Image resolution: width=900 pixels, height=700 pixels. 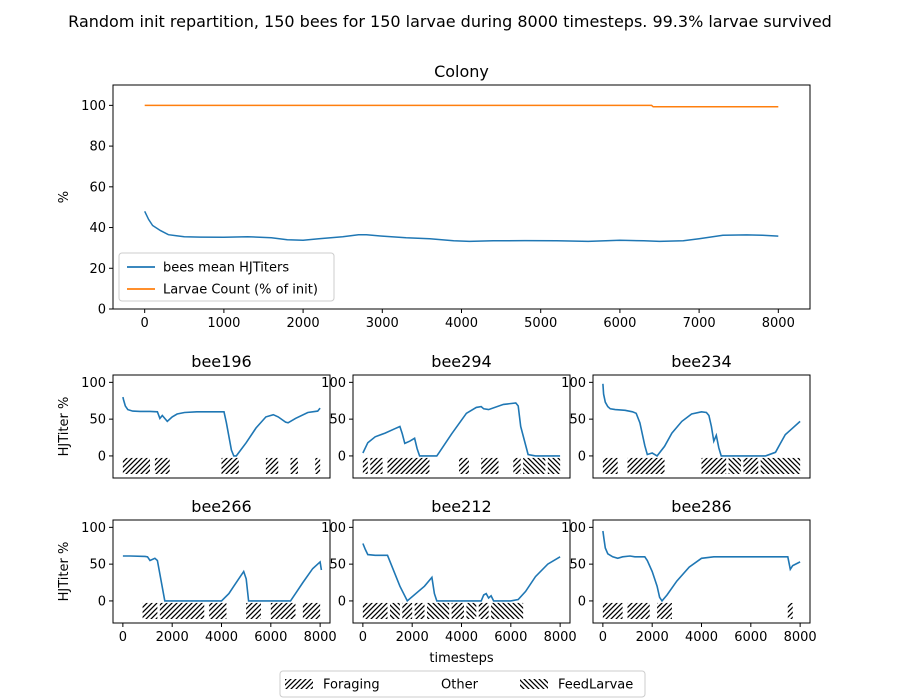 What do you see at coordinates (64, 197) in the screenshot?
I see `y-axis-label: %` at bounding box center [64, 197].